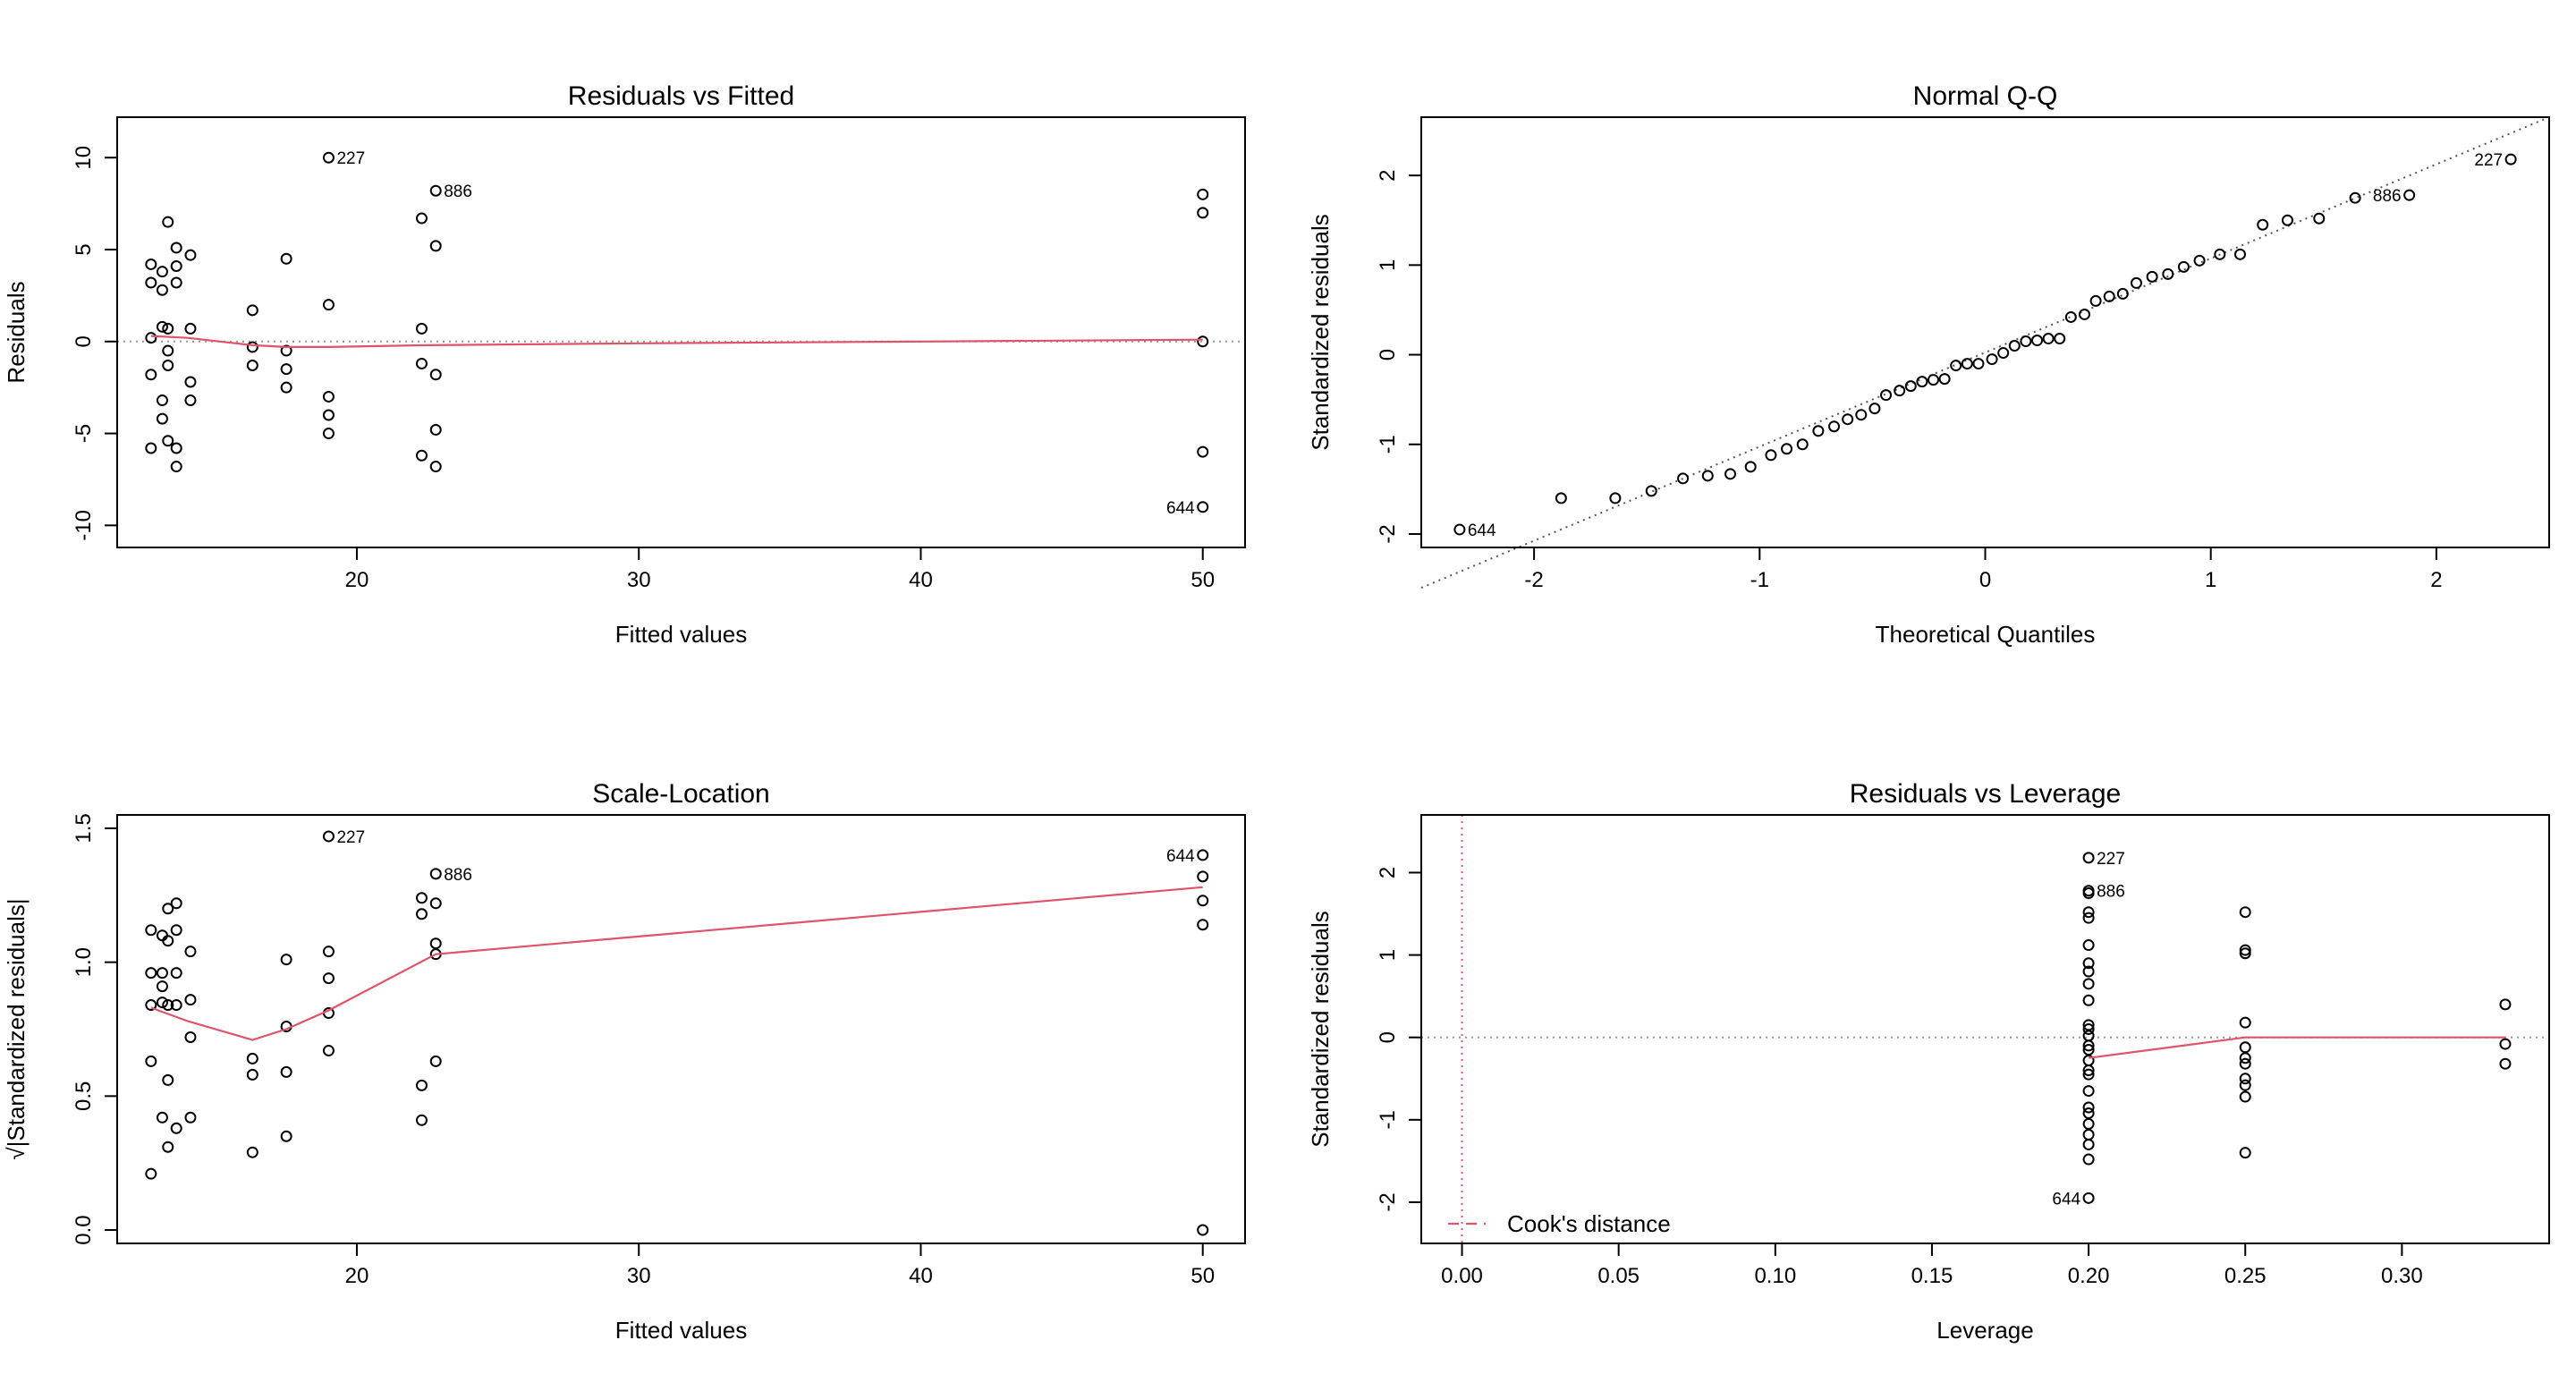 This screenshot has width=2576, height=1374. What do you see at coordinates (2296, 1047) in the screenshot?
I see `residuals-vs-leverage-smooth-line` at bounding box center [2296, 1047].